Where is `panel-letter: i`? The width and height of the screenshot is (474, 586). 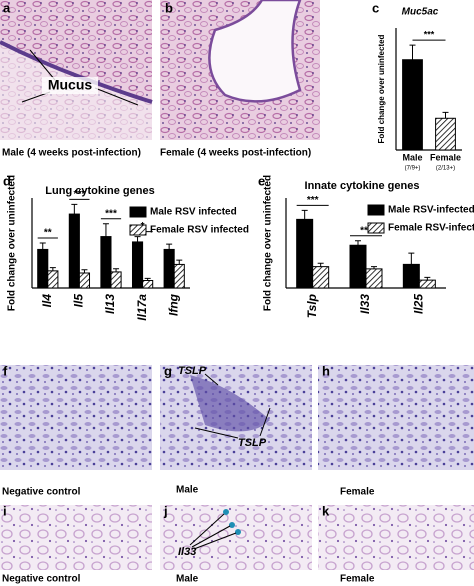
panel-letter: i is located at coordinates (5, 510).